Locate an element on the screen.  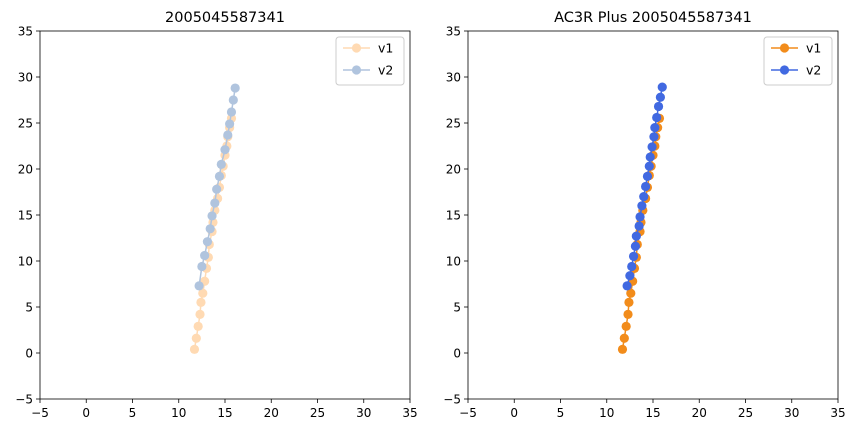
series-v1 is located at coordinates (641, 233).